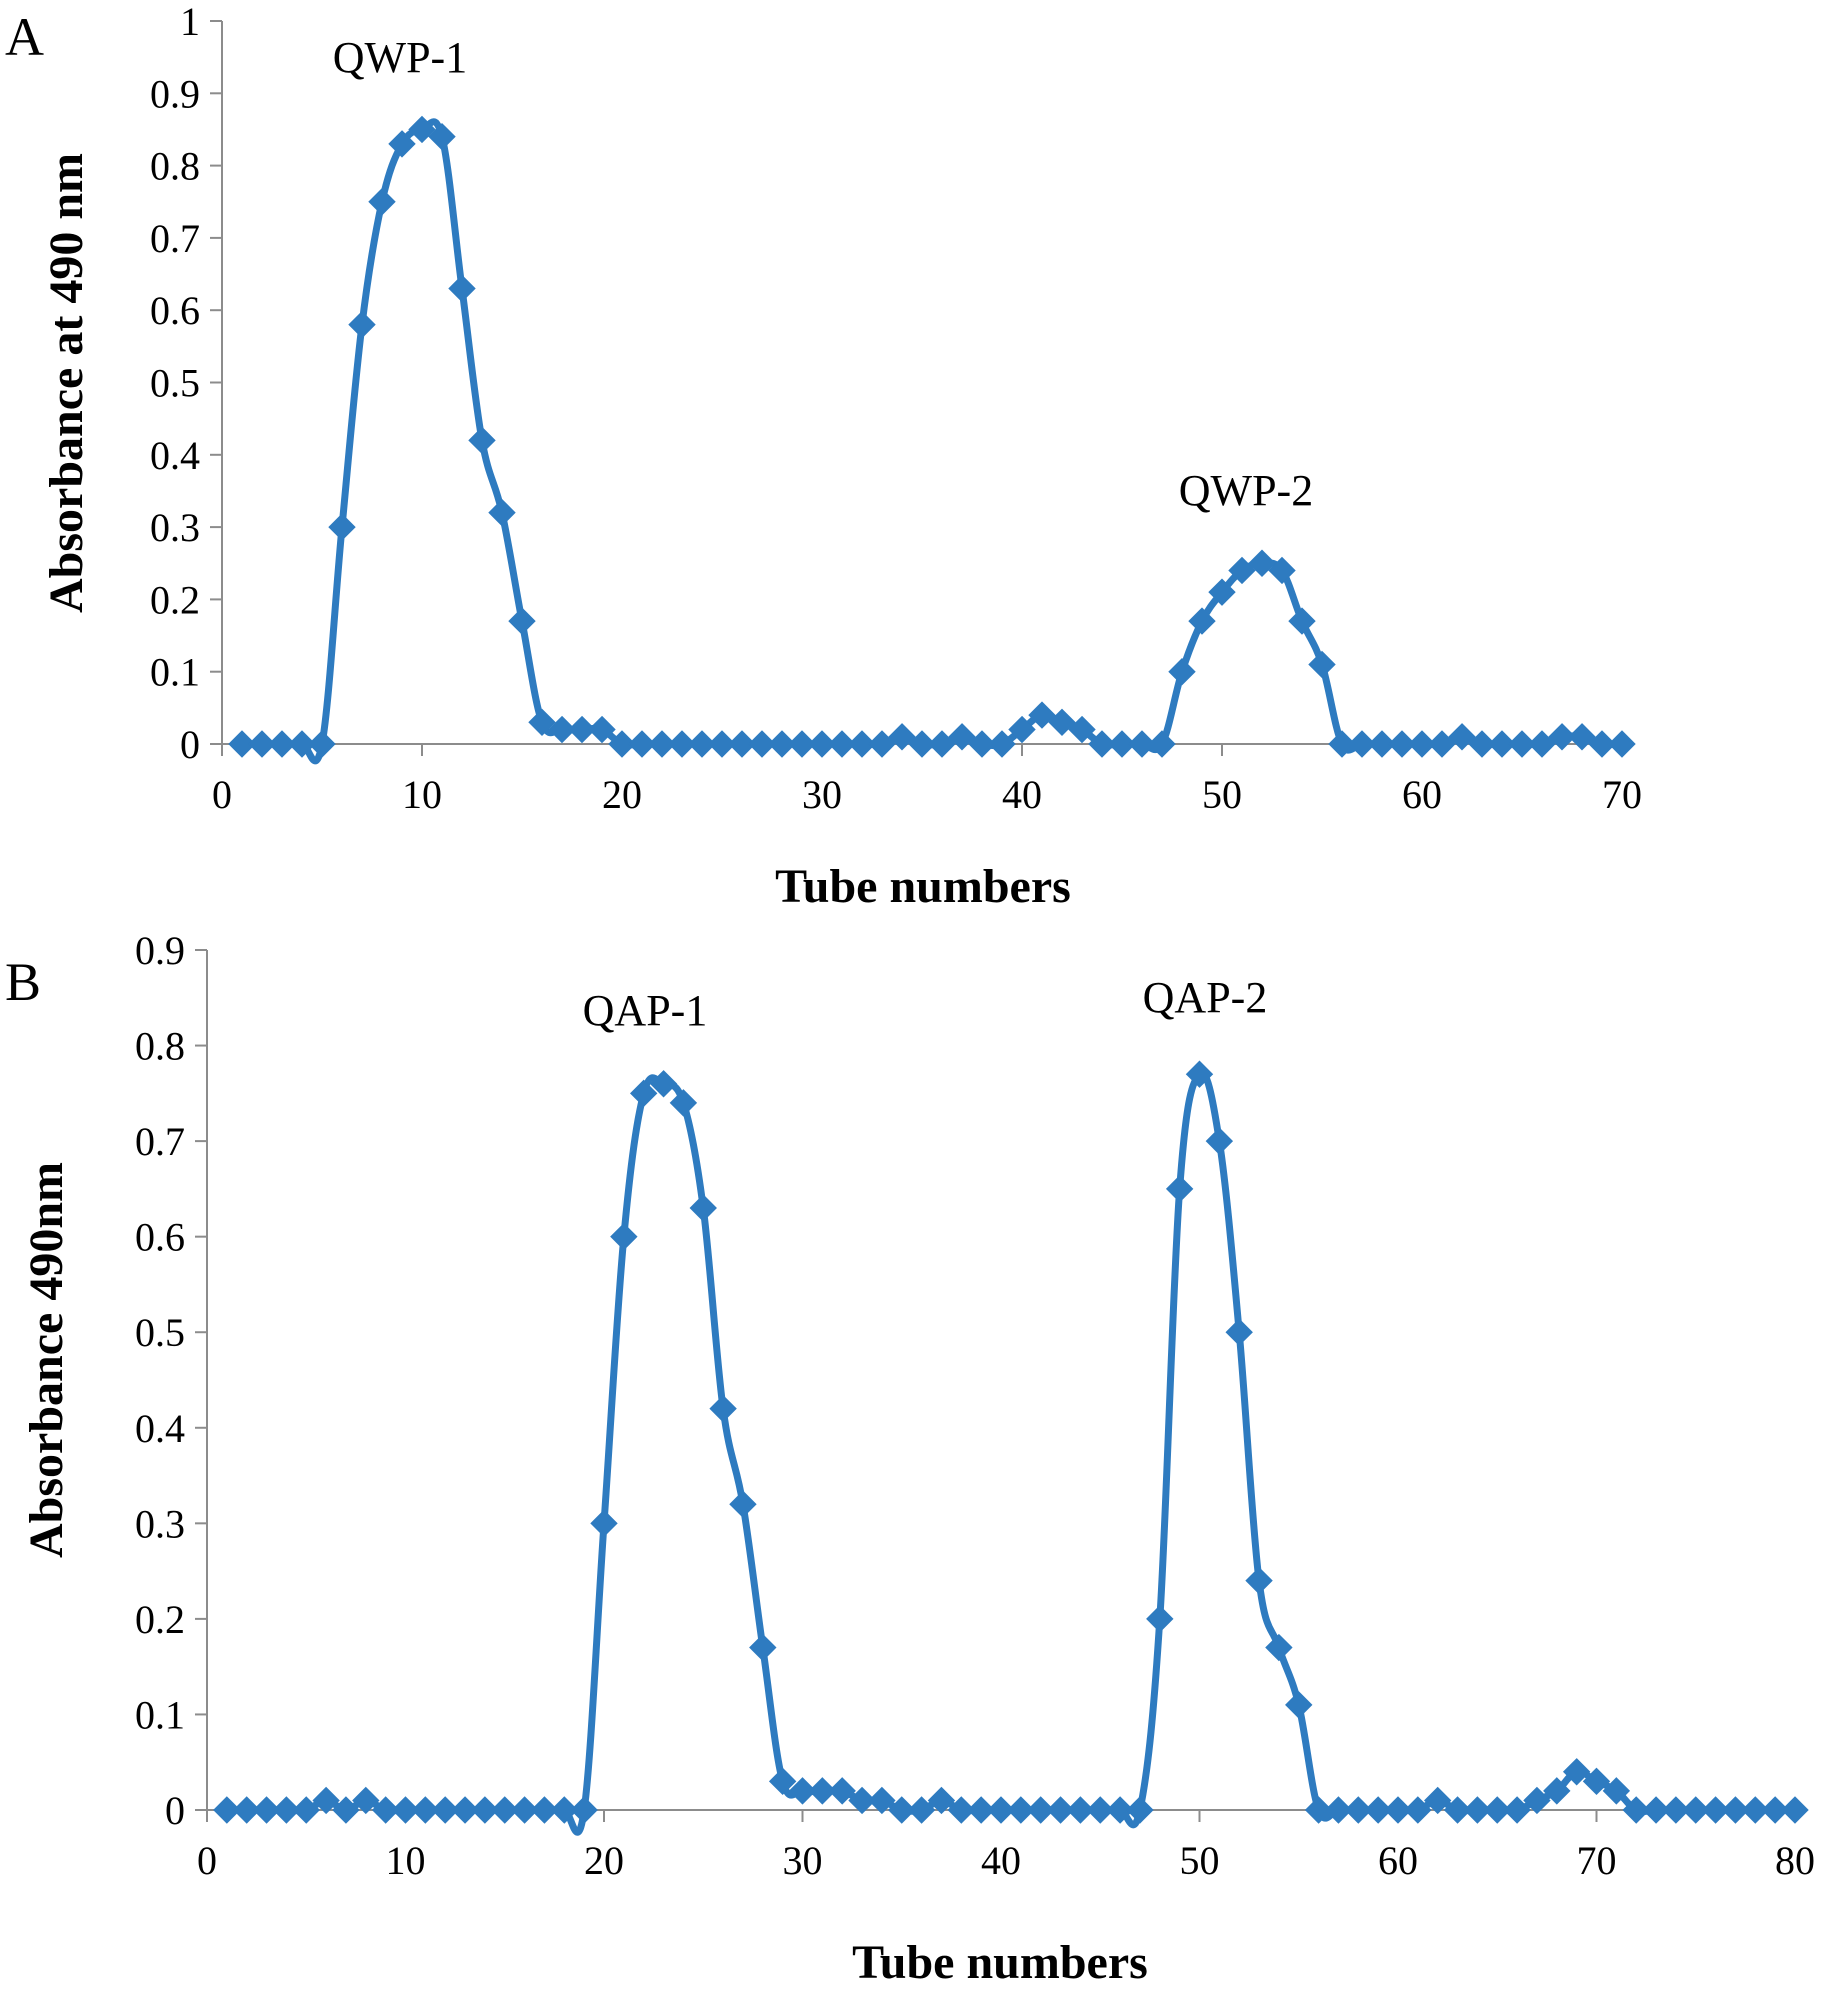 The width and height of the screenshot is (1837, 1990). What do you see at coordinates (923, 886) in the screenshot?
I see `x-axis-title-a: Tube numbers` at bounding box center [923, 886].